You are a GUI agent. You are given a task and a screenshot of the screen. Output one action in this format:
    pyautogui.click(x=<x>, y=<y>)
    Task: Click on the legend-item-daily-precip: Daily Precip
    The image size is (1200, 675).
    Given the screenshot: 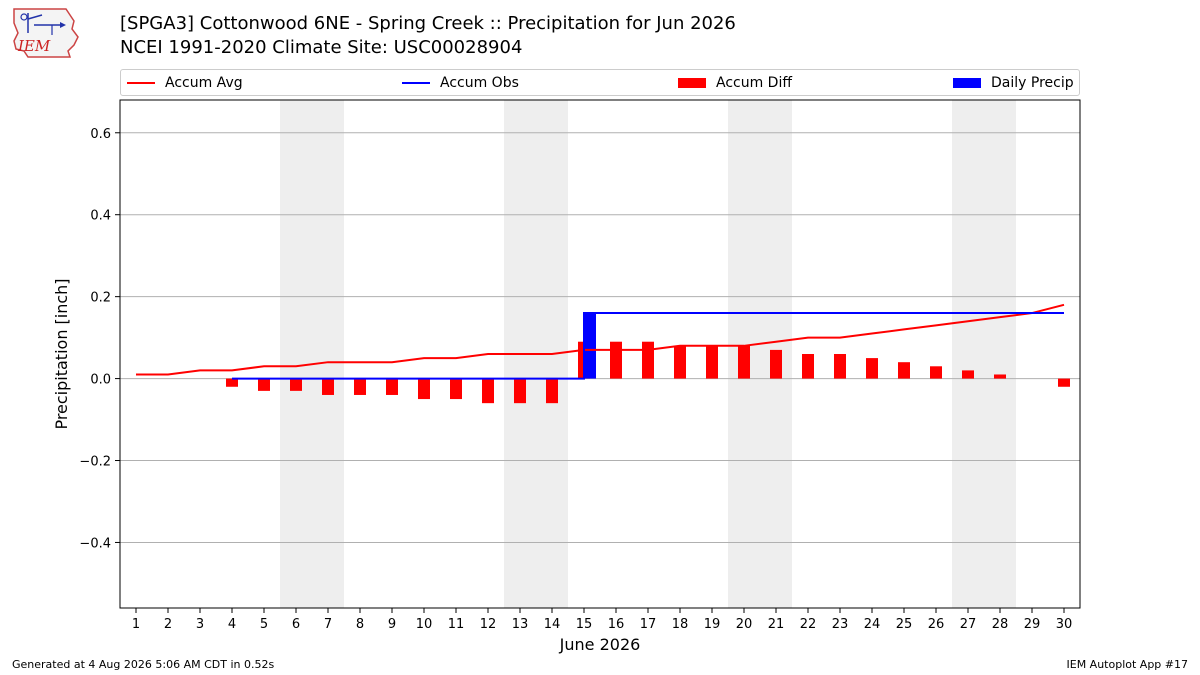 What is the action you would take?
    pyautogui.click(x=1013, y=82)
    